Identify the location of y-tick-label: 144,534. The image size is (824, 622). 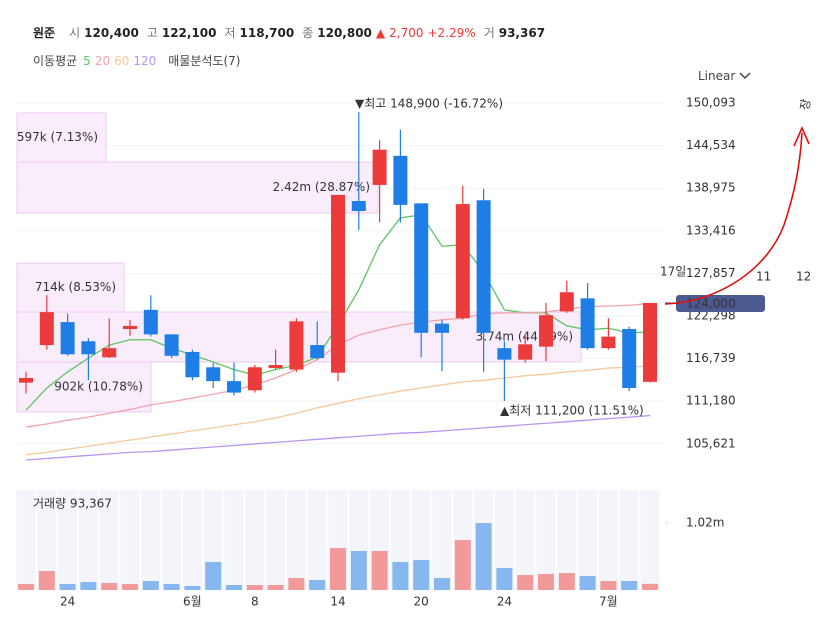
(711, 145).